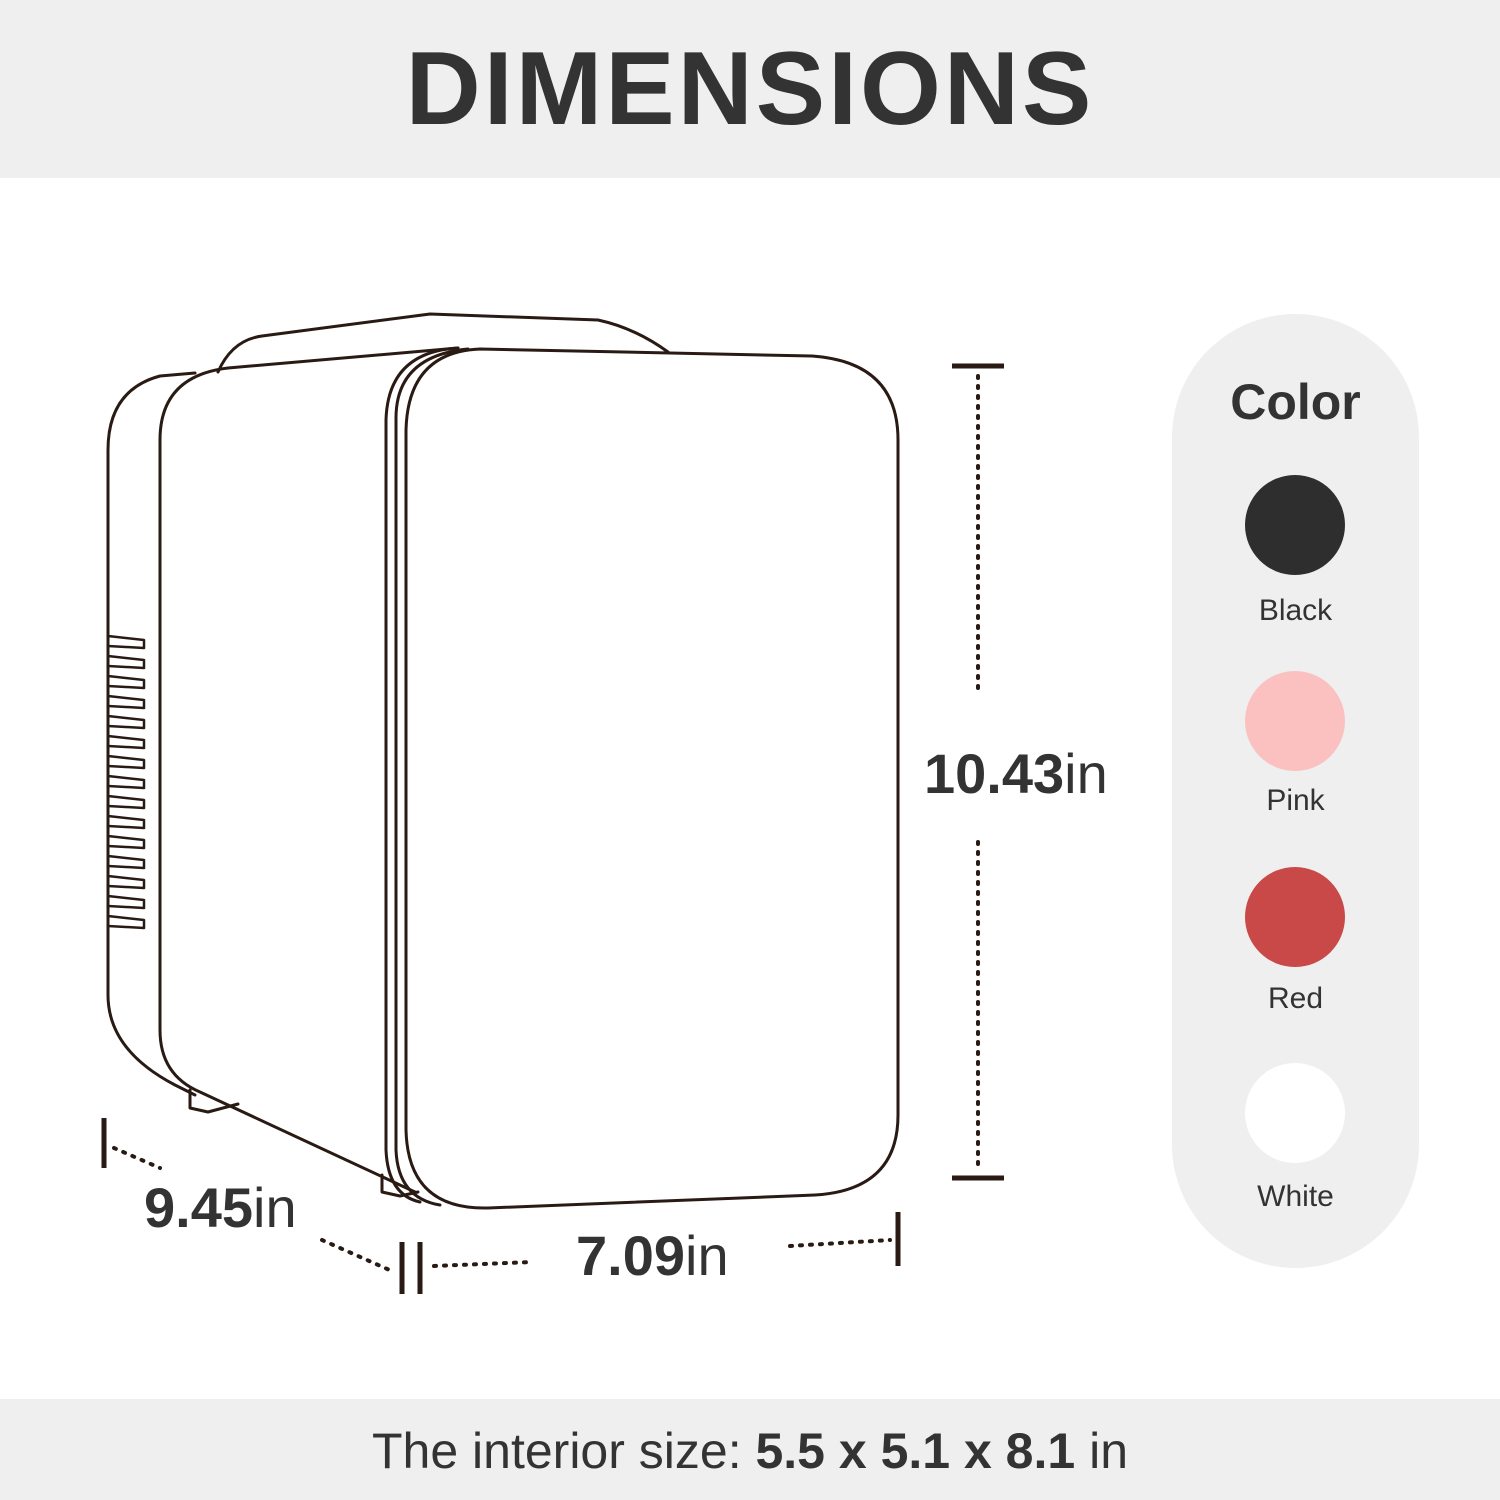  What do you see at coordinates (1295, 610) in the screenshot?
I see `color-label-black: Black` at bounding box center [1295, 610].